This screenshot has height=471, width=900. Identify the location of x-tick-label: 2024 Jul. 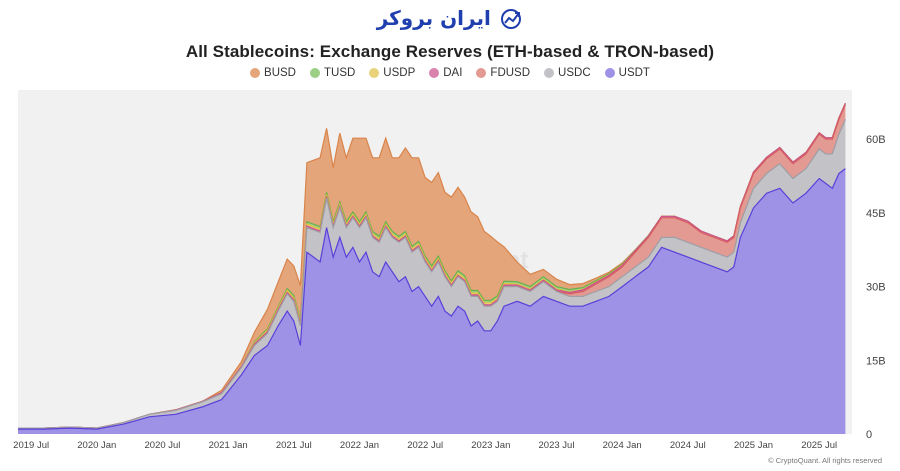
(688, 445).